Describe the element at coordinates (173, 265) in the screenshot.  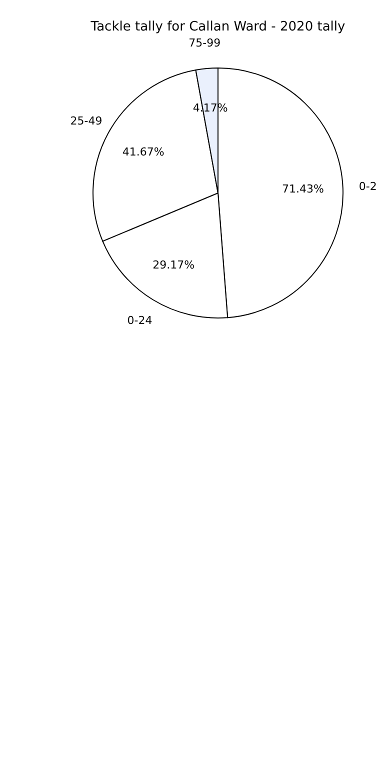
I see `data-label: 29.17%` at that location.